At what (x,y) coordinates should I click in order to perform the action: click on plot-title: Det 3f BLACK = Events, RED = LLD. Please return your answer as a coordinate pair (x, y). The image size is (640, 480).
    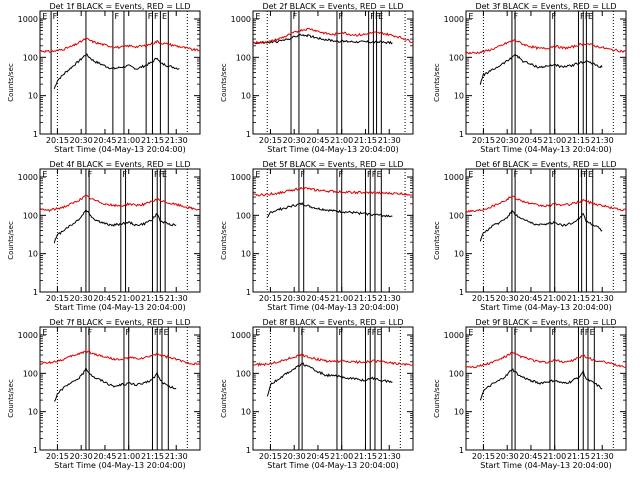
    Looking at the image, I should click on (545, 6).